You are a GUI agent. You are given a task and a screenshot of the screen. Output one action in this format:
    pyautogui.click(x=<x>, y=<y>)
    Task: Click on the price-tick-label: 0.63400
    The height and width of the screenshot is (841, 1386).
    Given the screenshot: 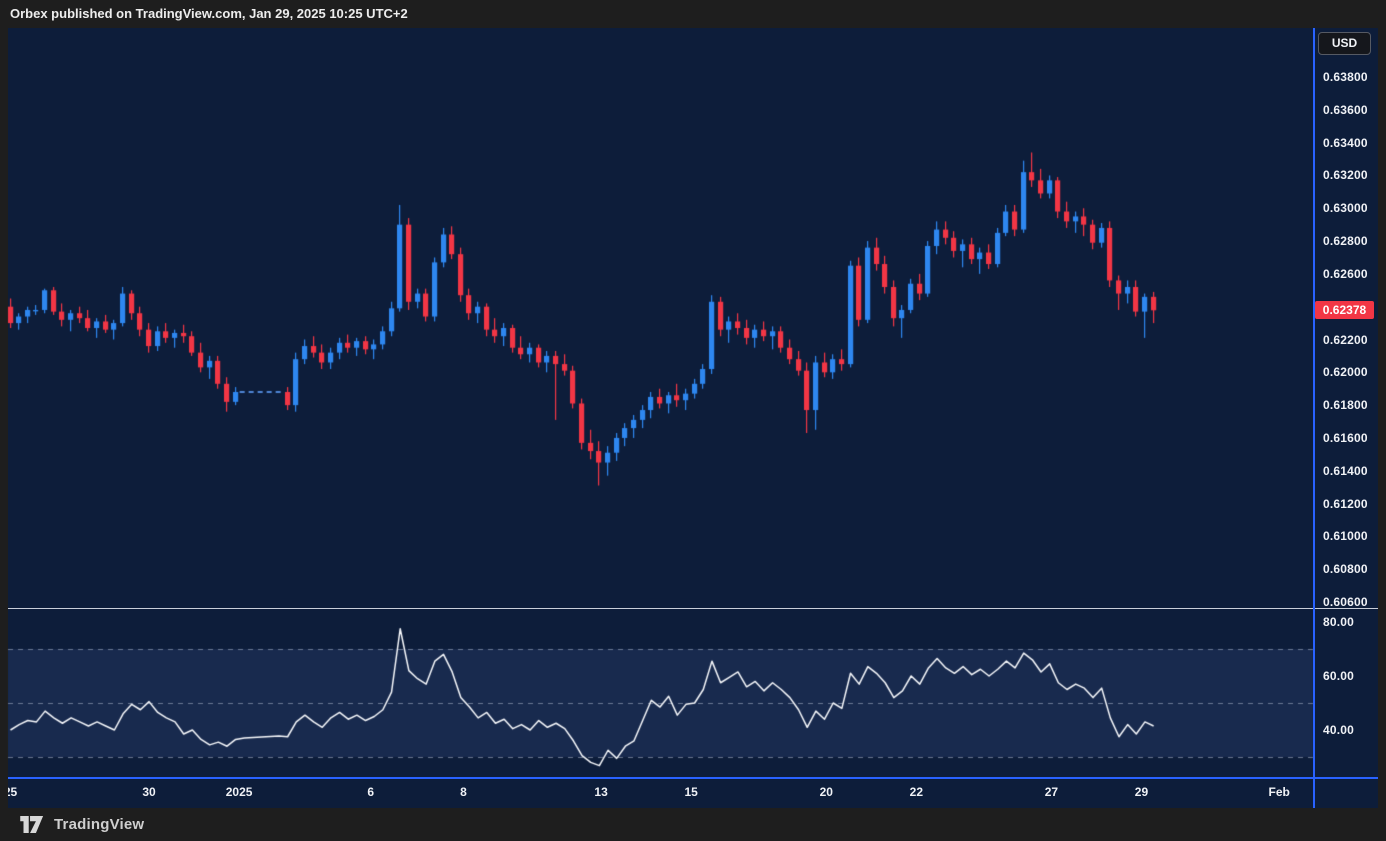 What is the action you would take?
    pyautogui.click(x=1345, y=142)
    